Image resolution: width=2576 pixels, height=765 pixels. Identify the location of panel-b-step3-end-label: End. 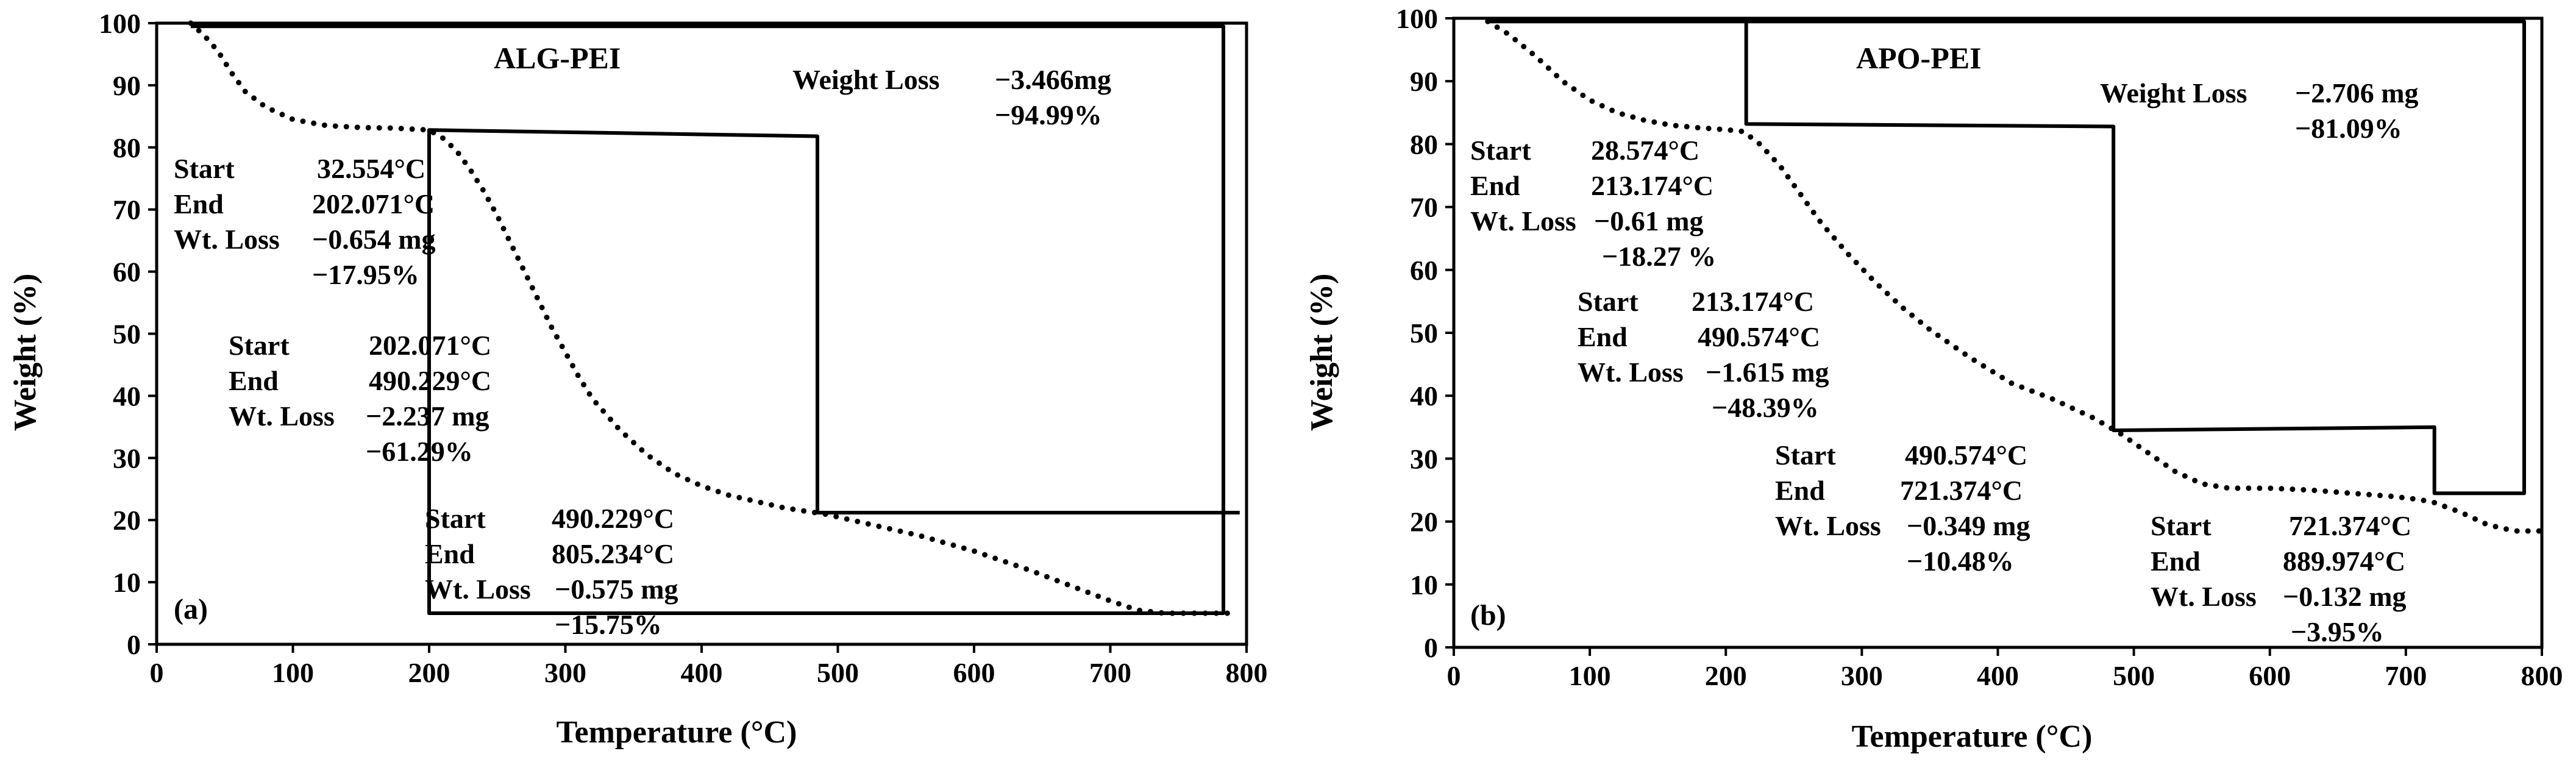
(1800, 490).